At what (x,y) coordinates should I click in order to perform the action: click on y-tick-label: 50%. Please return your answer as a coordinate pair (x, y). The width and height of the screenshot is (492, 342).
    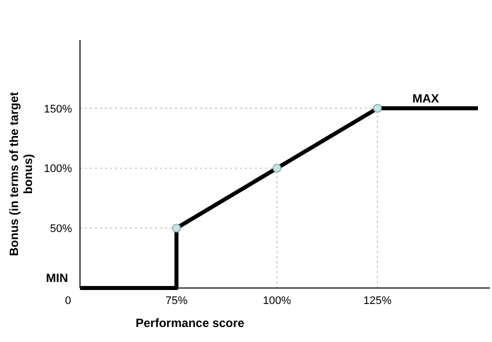
    Looking at the image, I should click on (61, 229).